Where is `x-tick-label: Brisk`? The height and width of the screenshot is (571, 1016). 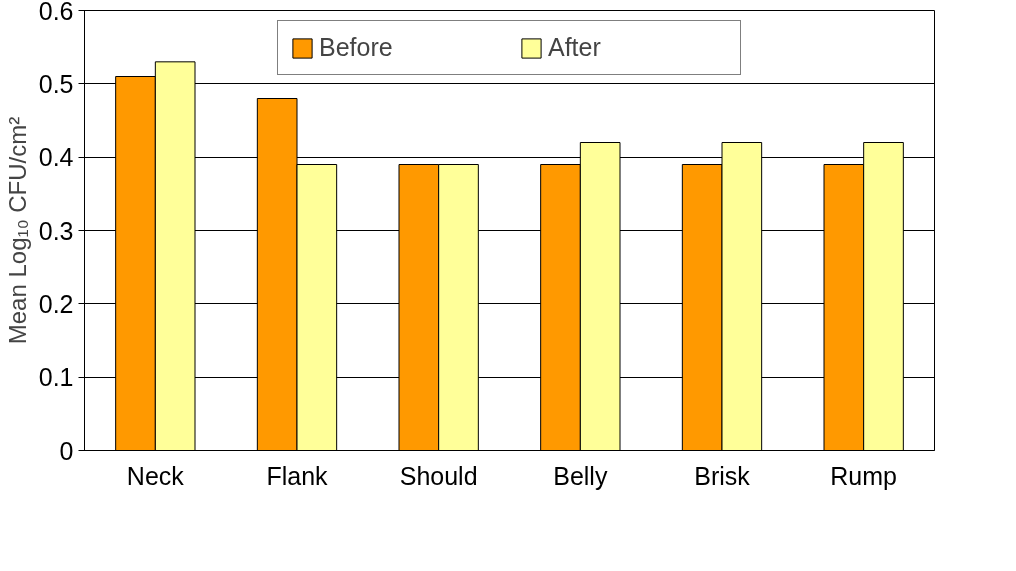 x-tick-label: Brisk is located at coordinates (722, 475).